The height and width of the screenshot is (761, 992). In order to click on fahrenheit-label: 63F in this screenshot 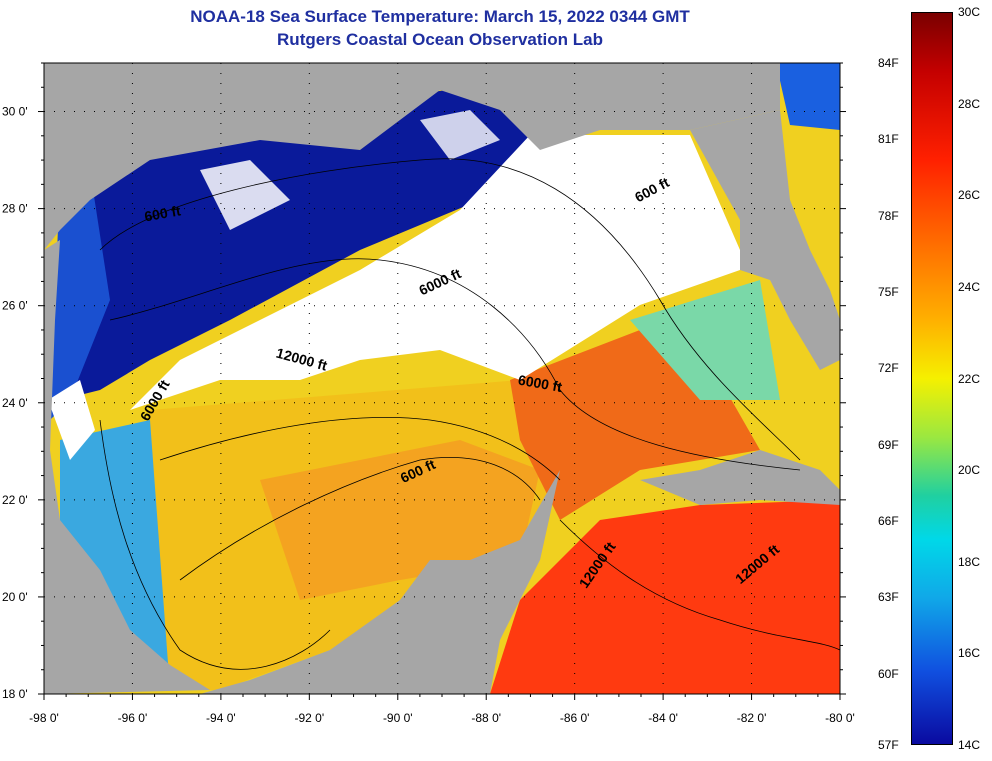, I will do `click(888, 597)`.